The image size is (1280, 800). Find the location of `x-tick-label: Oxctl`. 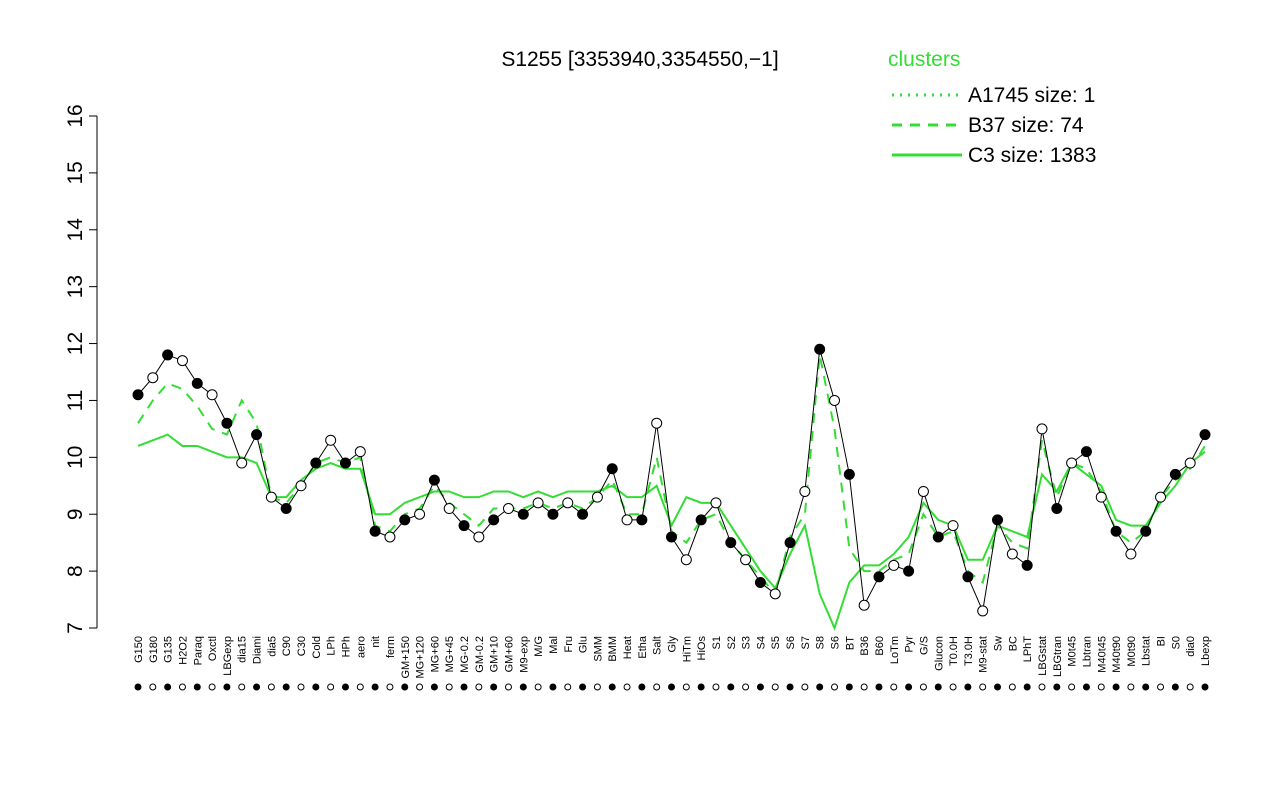

x-tick-label: Oxctl is located at coordinates (213, 648).